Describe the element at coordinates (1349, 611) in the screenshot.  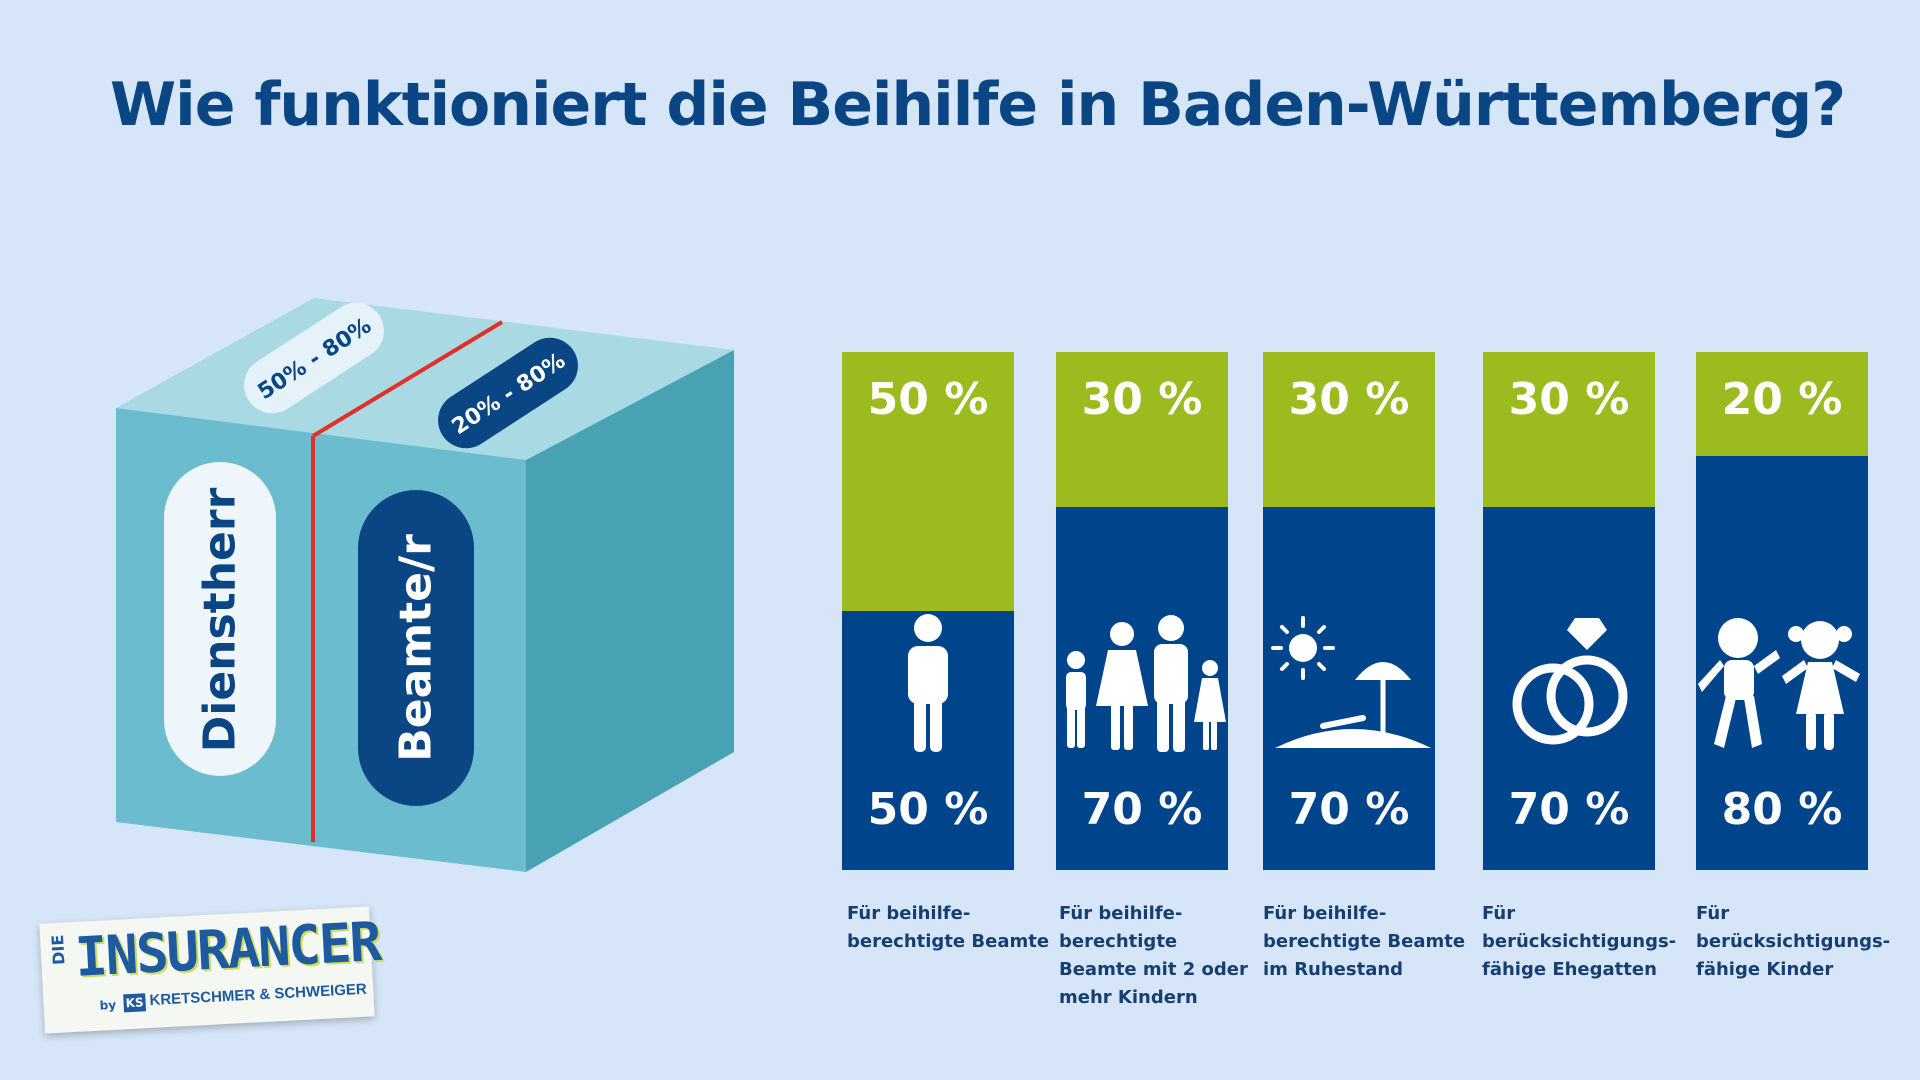
I see `bar-ruhestand: 30 % 70 %` at that location.